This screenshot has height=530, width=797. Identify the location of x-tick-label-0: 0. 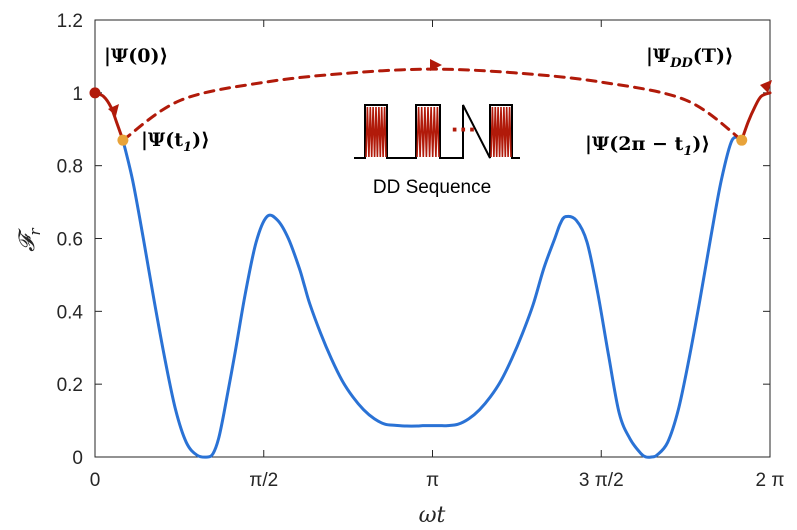
(95, 480).